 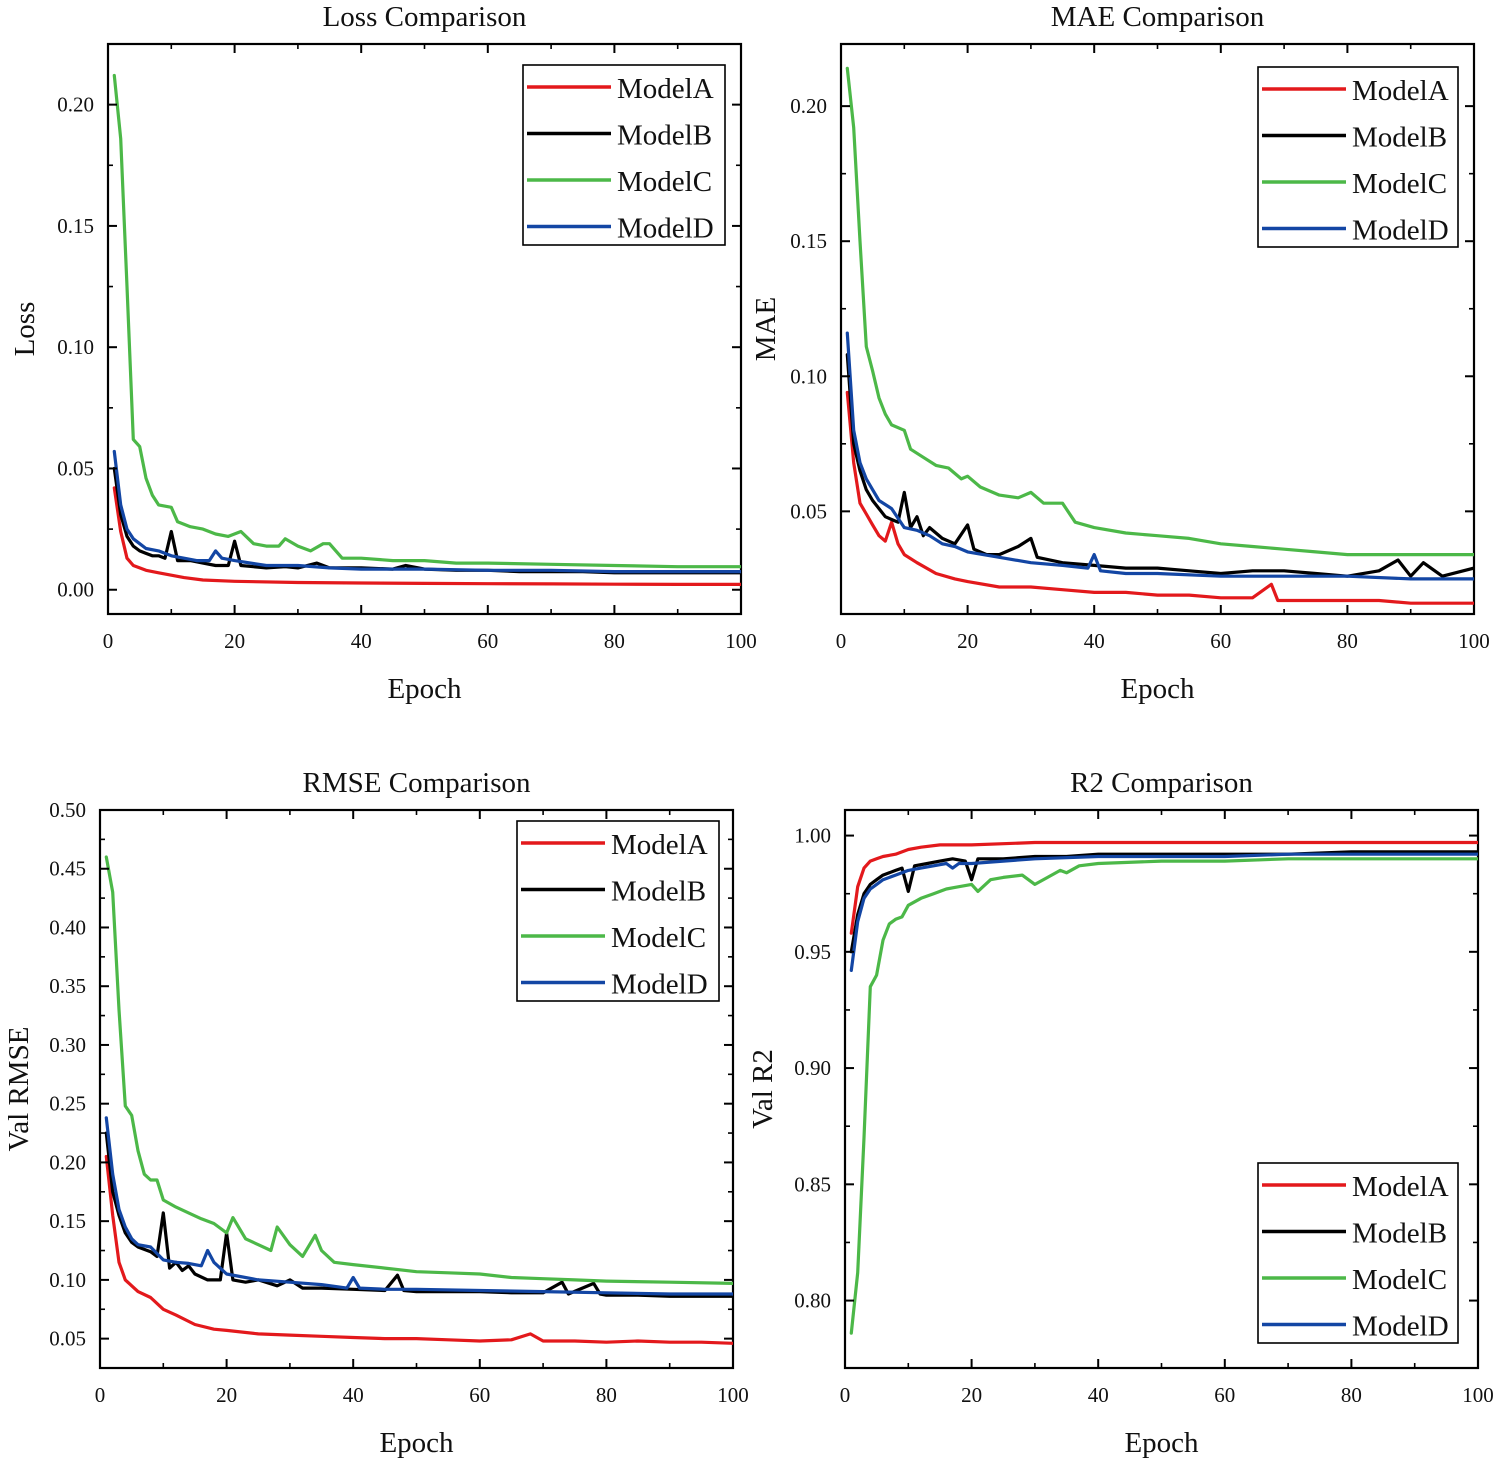 I want to click on loss-series-line-modeld, so click(x=426, y=511).